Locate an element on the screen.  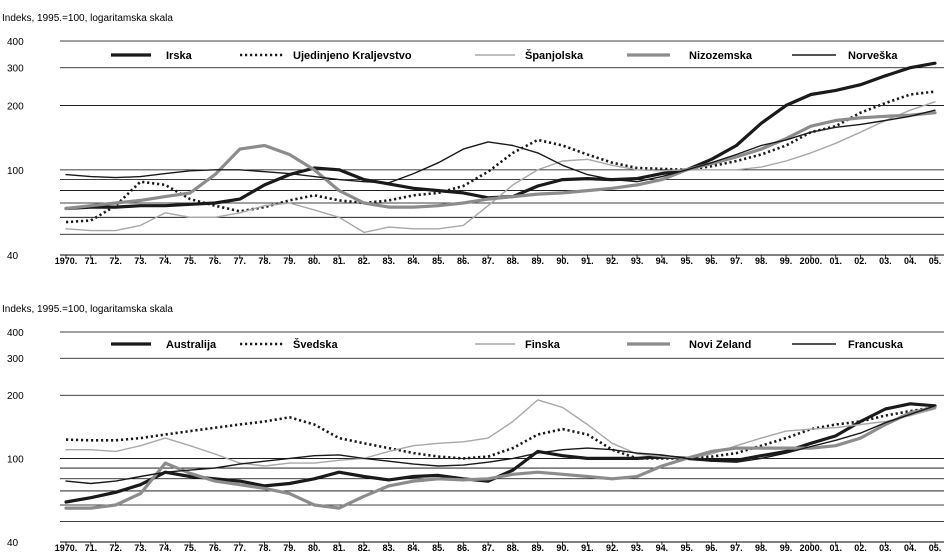
legend-label: Nizozemska is located at coordinates (721, 56).